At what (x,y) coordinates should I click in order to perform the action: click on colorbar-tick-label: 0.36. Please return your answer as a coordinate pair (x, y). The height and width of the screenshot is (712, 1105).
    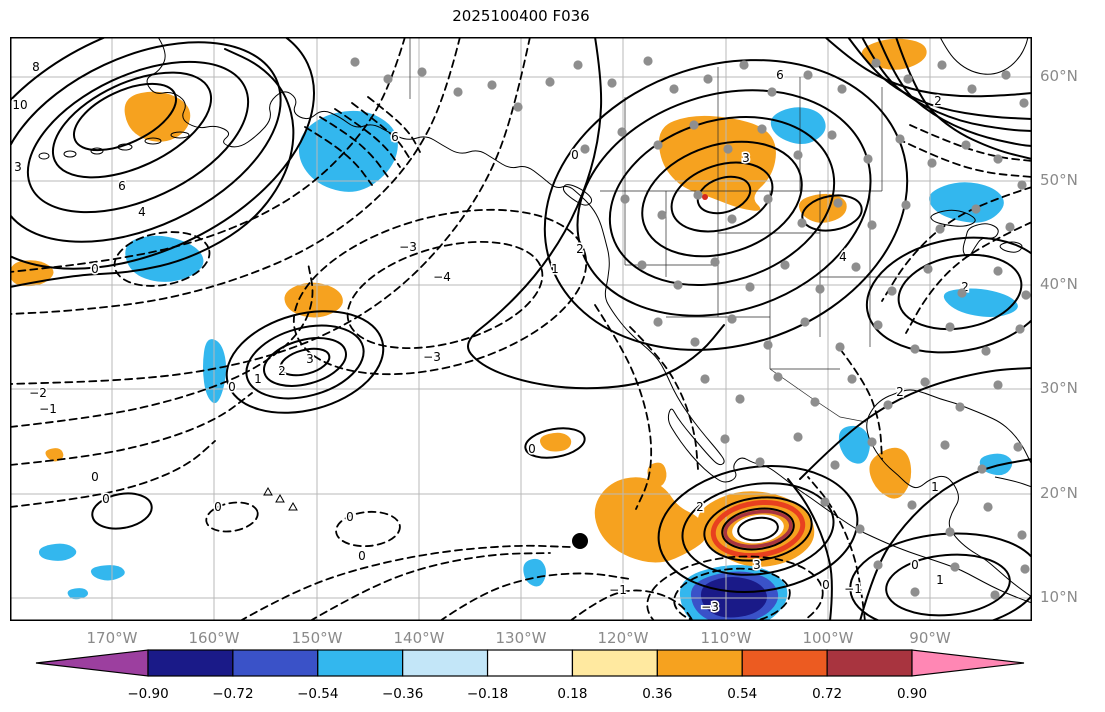
    Looking at the image, I should click on (657, 694).